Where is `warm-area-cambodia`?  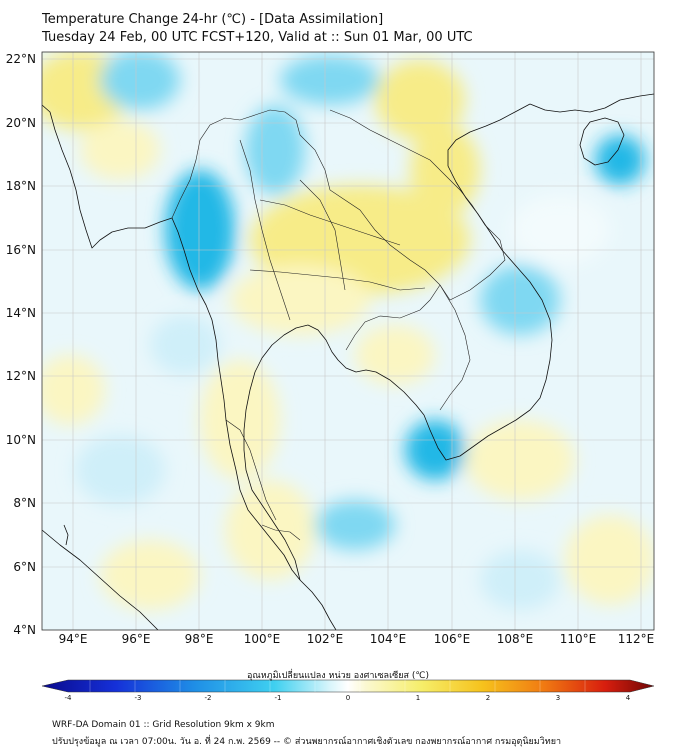
warm-area-cambodia is located at coordinates (395, 355).